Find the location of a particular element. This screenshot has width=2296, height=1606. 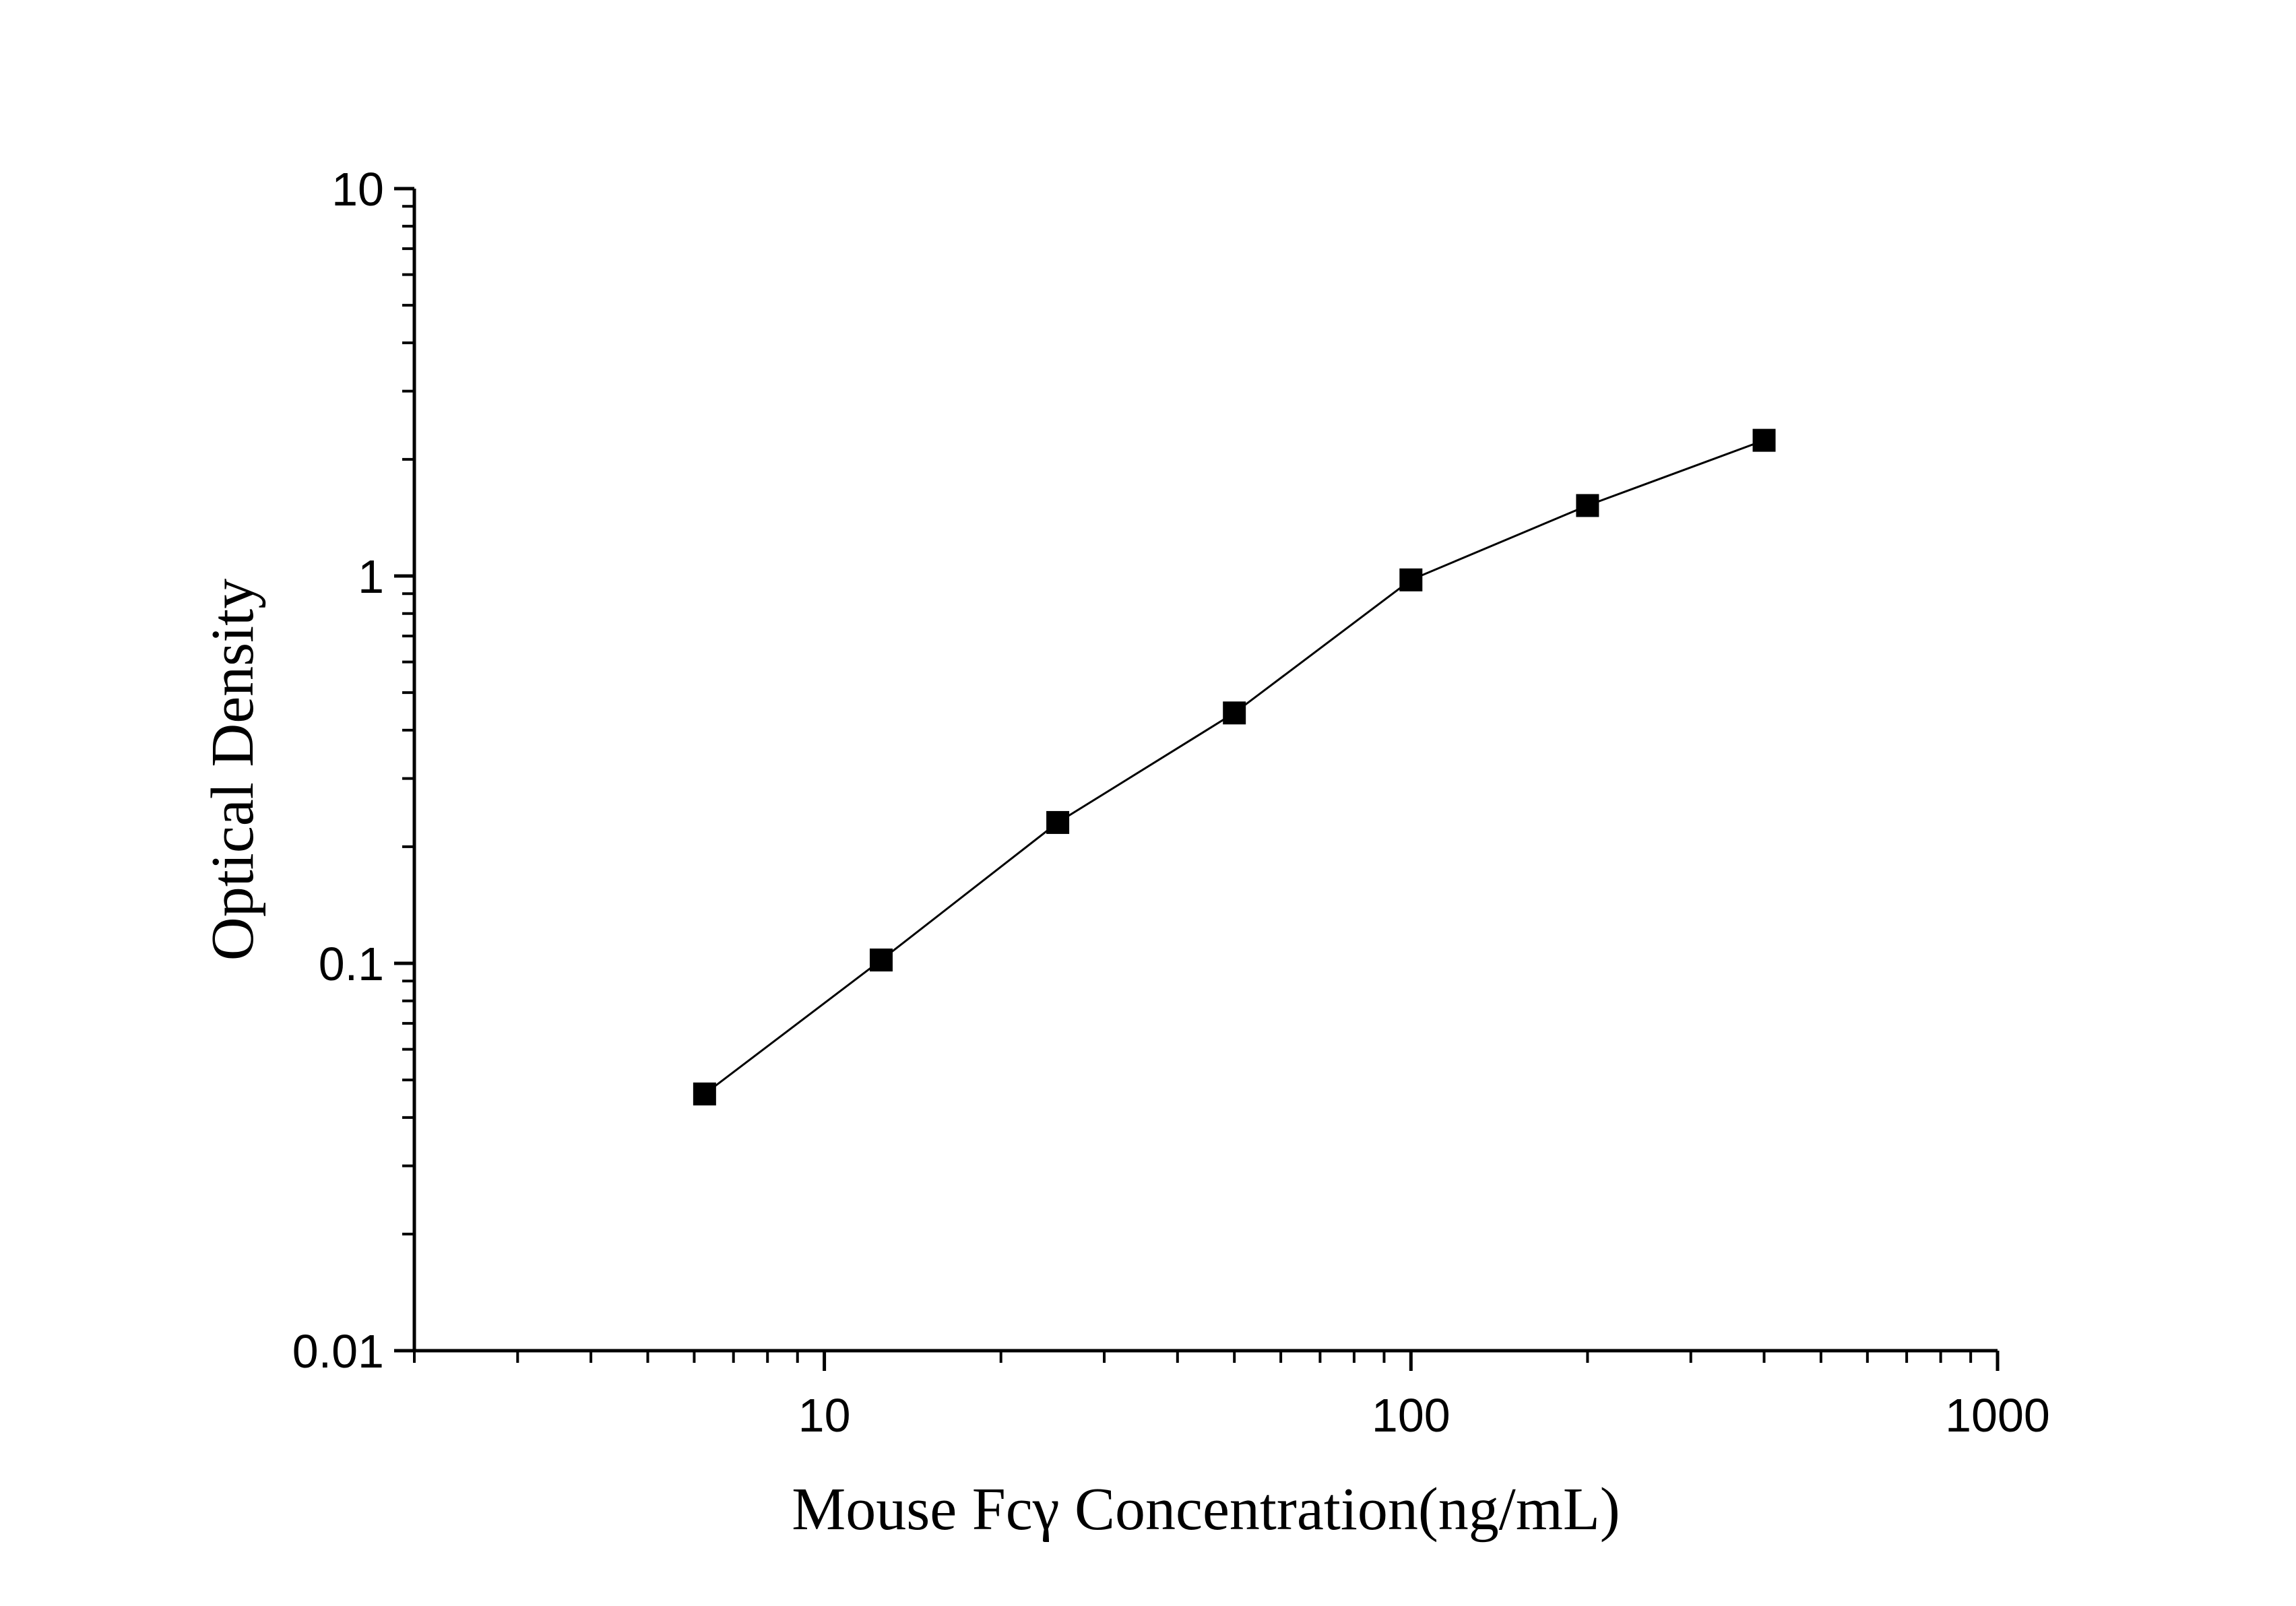

y-tick-label: 1 is located at coordinates (371, 576).